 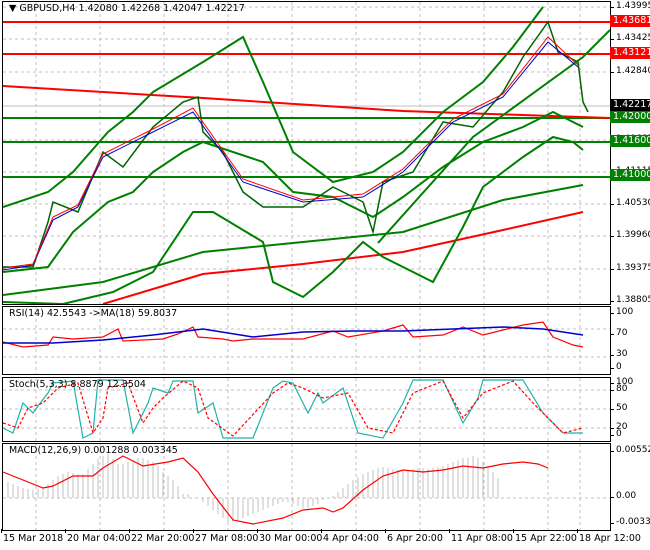 What do you see at coordinates (616, 367) in the screenshot?
I see `rsi-tick: 0` at bounding box center [616, 367].